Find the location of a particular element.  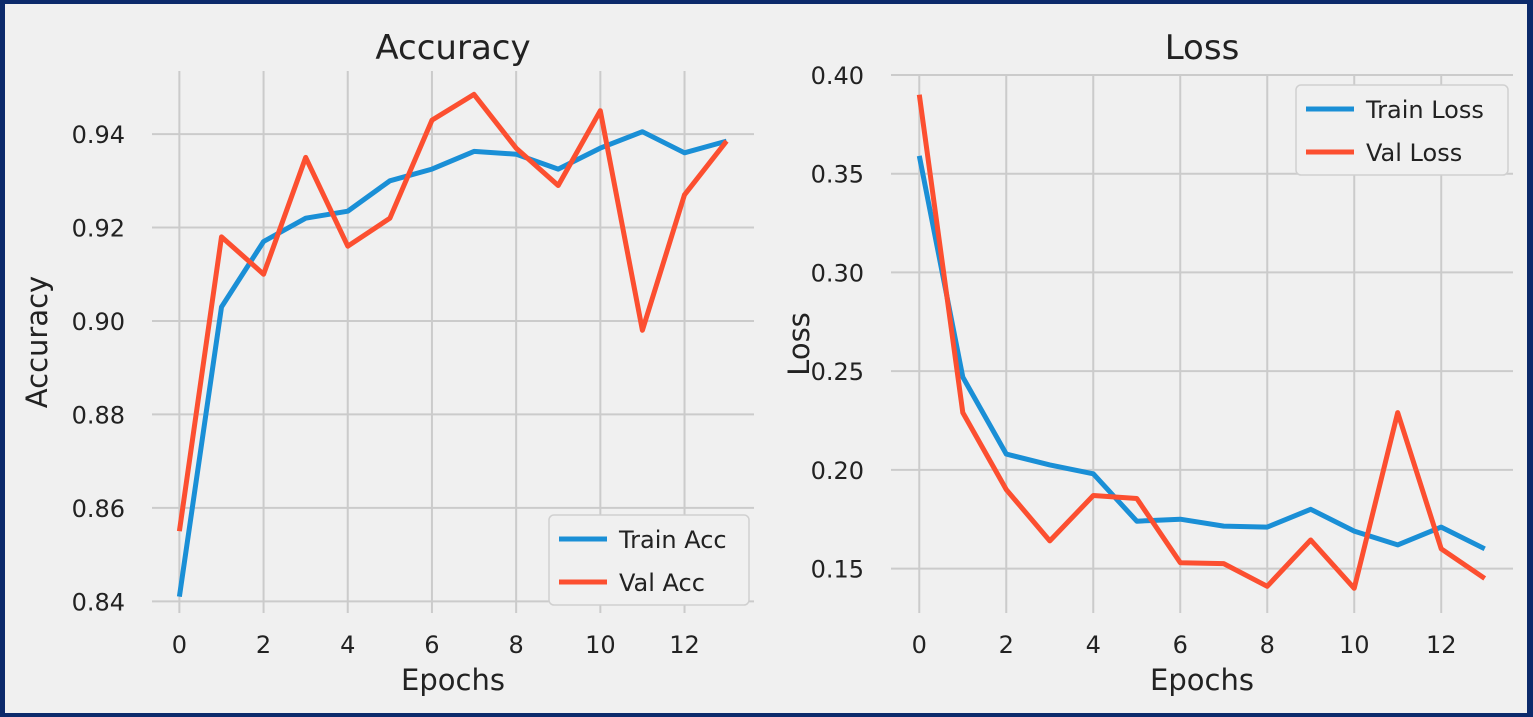

y-tick-label: 0.15 is located at coordinates (837, 570).